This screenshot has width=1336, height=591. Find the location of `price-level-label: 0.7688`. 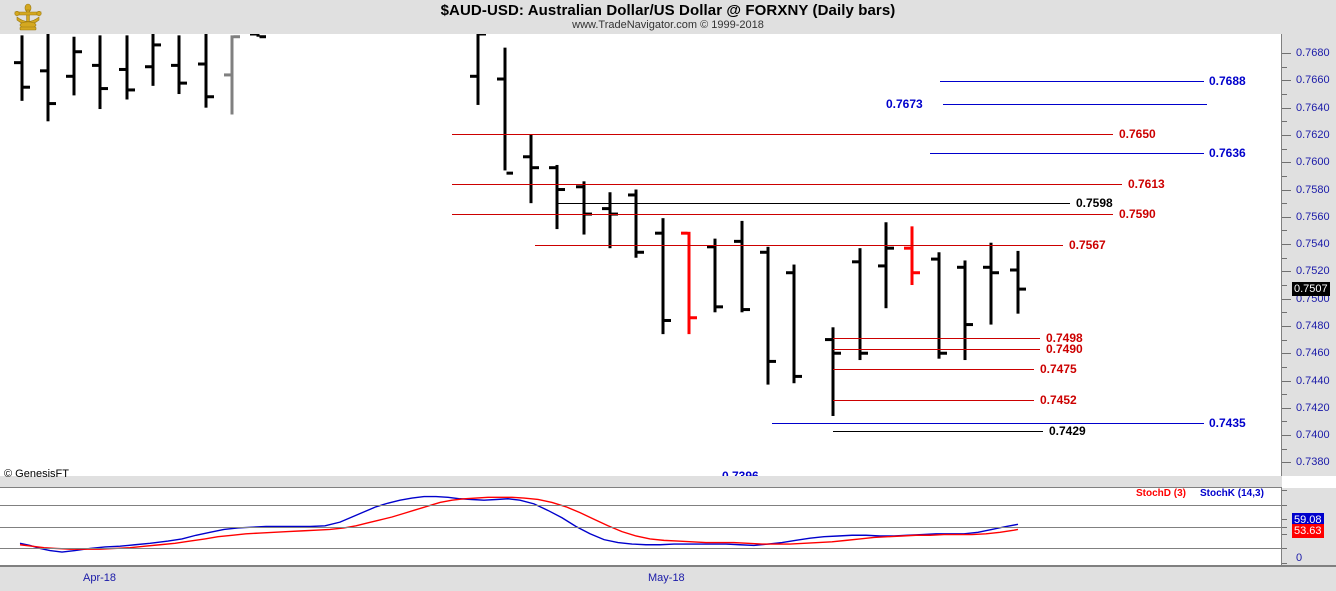

price-level-label: 0.7688 is located at coordinates (1227, 81).